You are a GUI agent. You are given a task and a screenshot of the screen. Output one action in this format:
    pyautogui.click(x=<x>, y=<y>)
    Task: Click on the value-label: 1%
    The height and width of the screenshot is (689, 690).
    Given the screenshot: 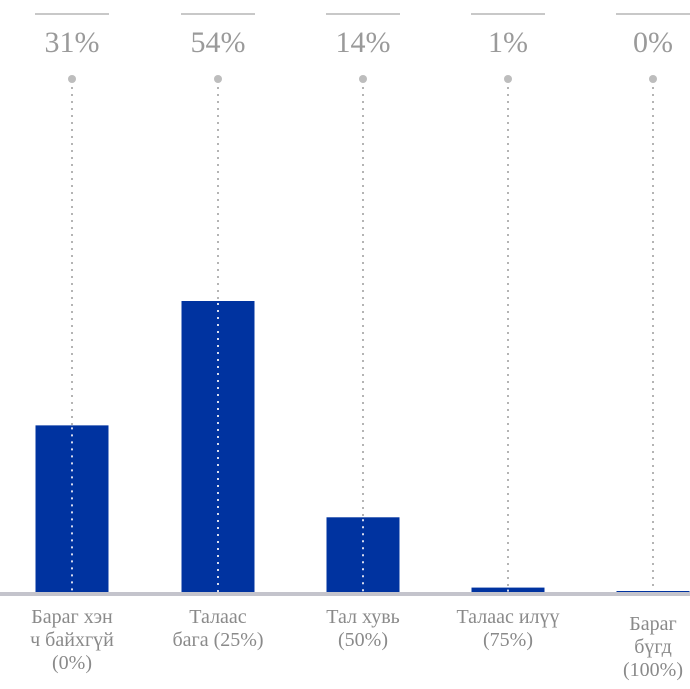 What is the action you would take?
    pyautogui.click(x=508, y=42)
    